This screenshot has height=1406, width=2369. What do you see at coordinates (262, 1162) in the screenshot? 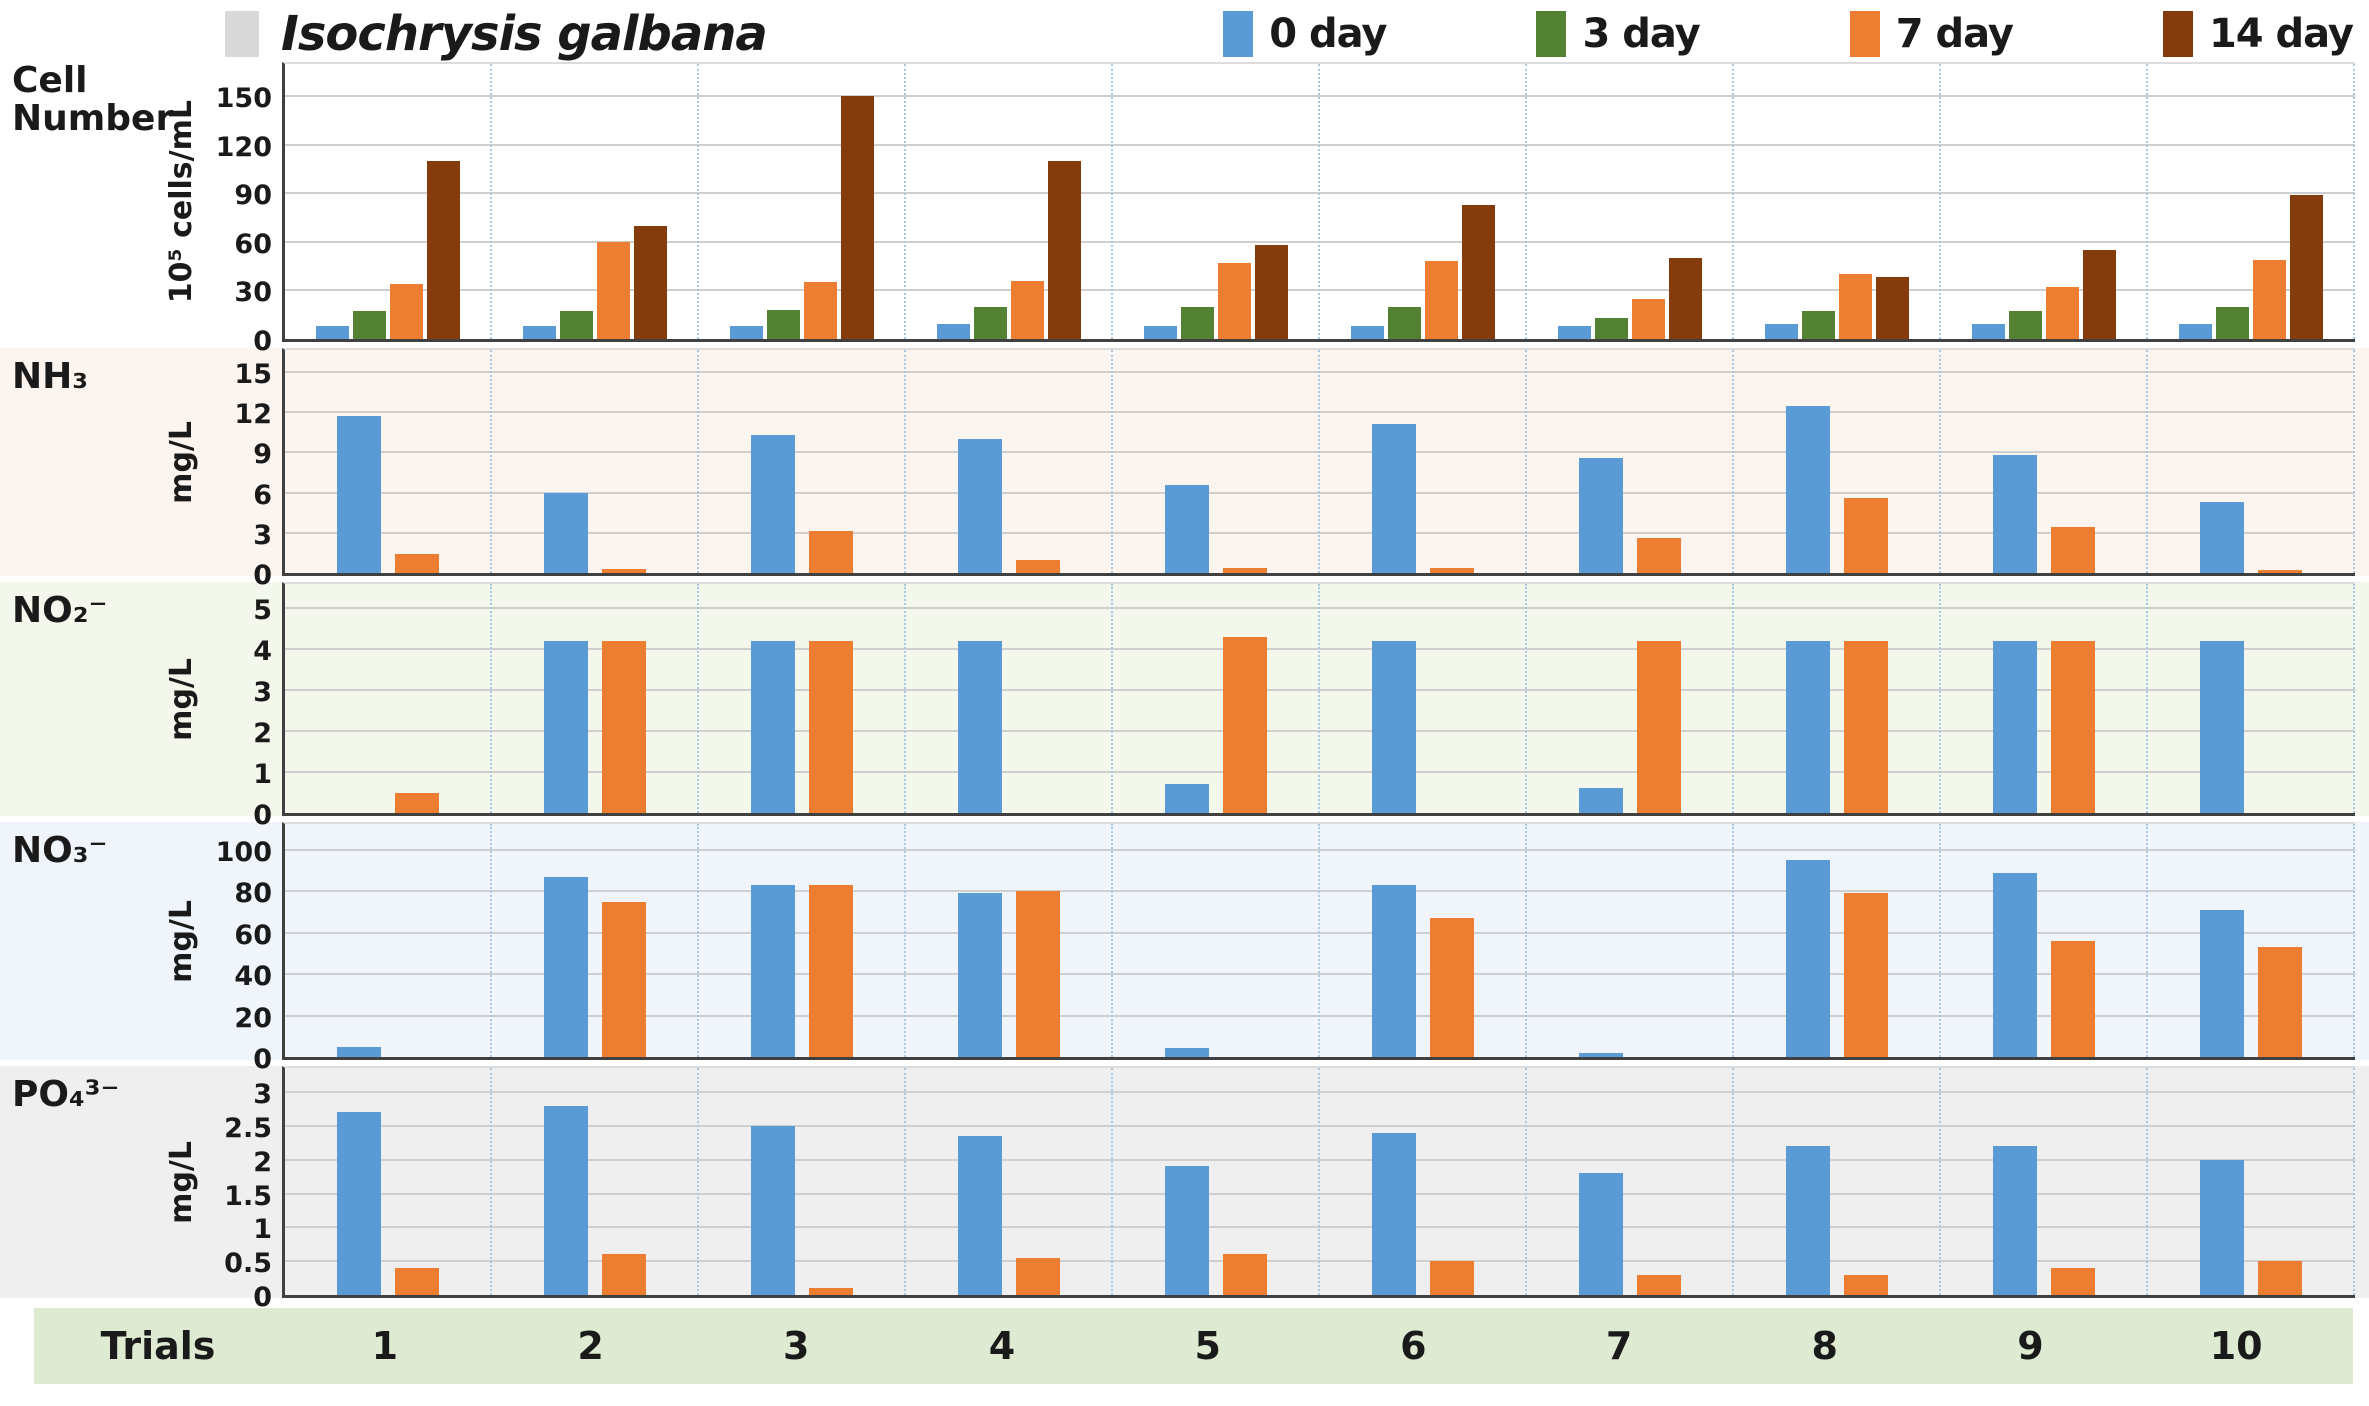
I see `y-tick-label: 2` at bounding box center [262, 1162].